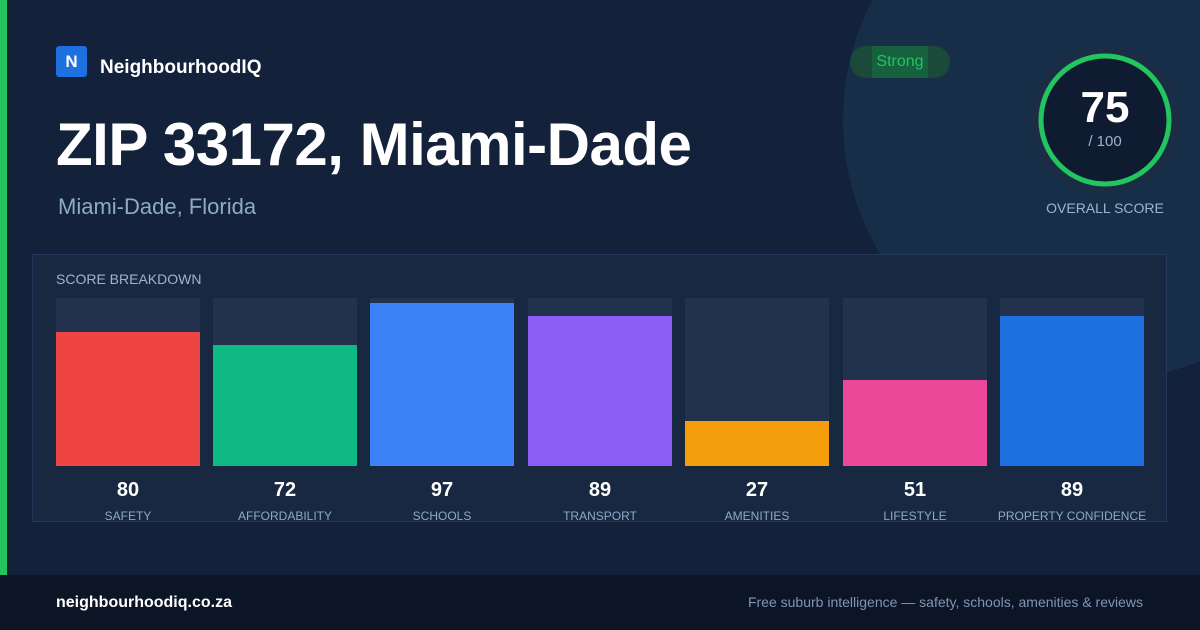 This screenshot has height=630, width=1200. What do you see at coordinates (757, 516) in the screenshot?
I see `bar-label: AMENITIES` at bounding box center [757, 516].